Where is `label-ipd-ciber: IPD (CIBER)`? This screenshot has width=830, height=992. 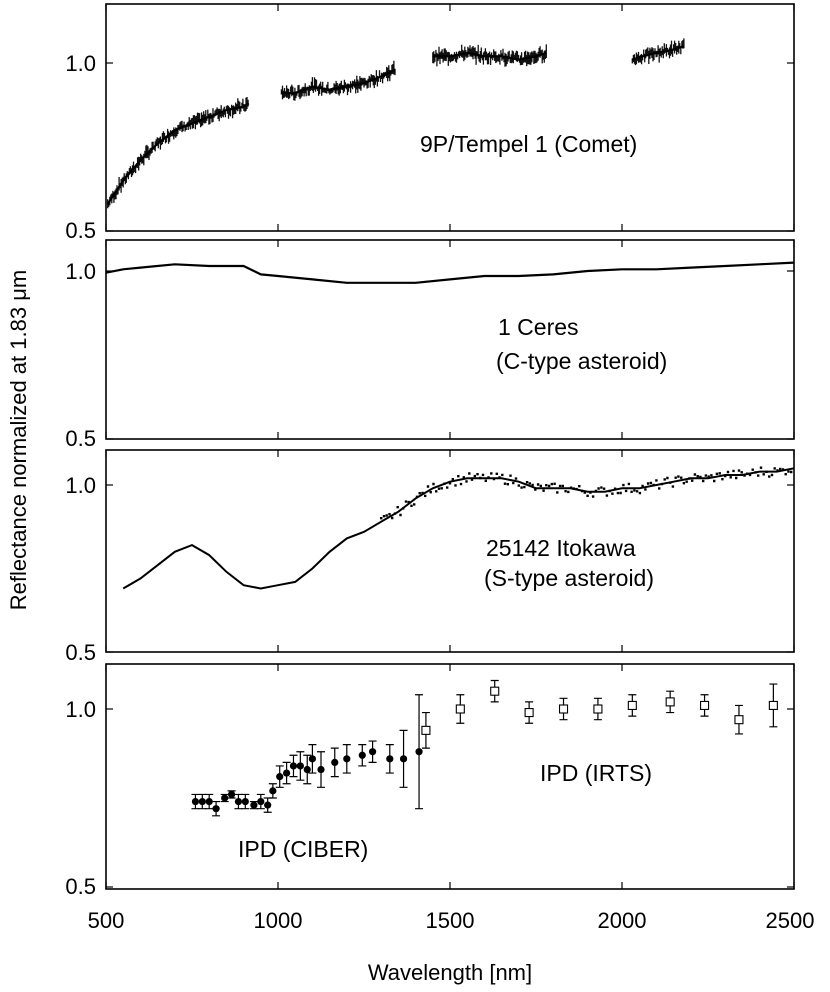 label-ipd-ciber: IPD (CIBER) is located at coordinates (303, 849).